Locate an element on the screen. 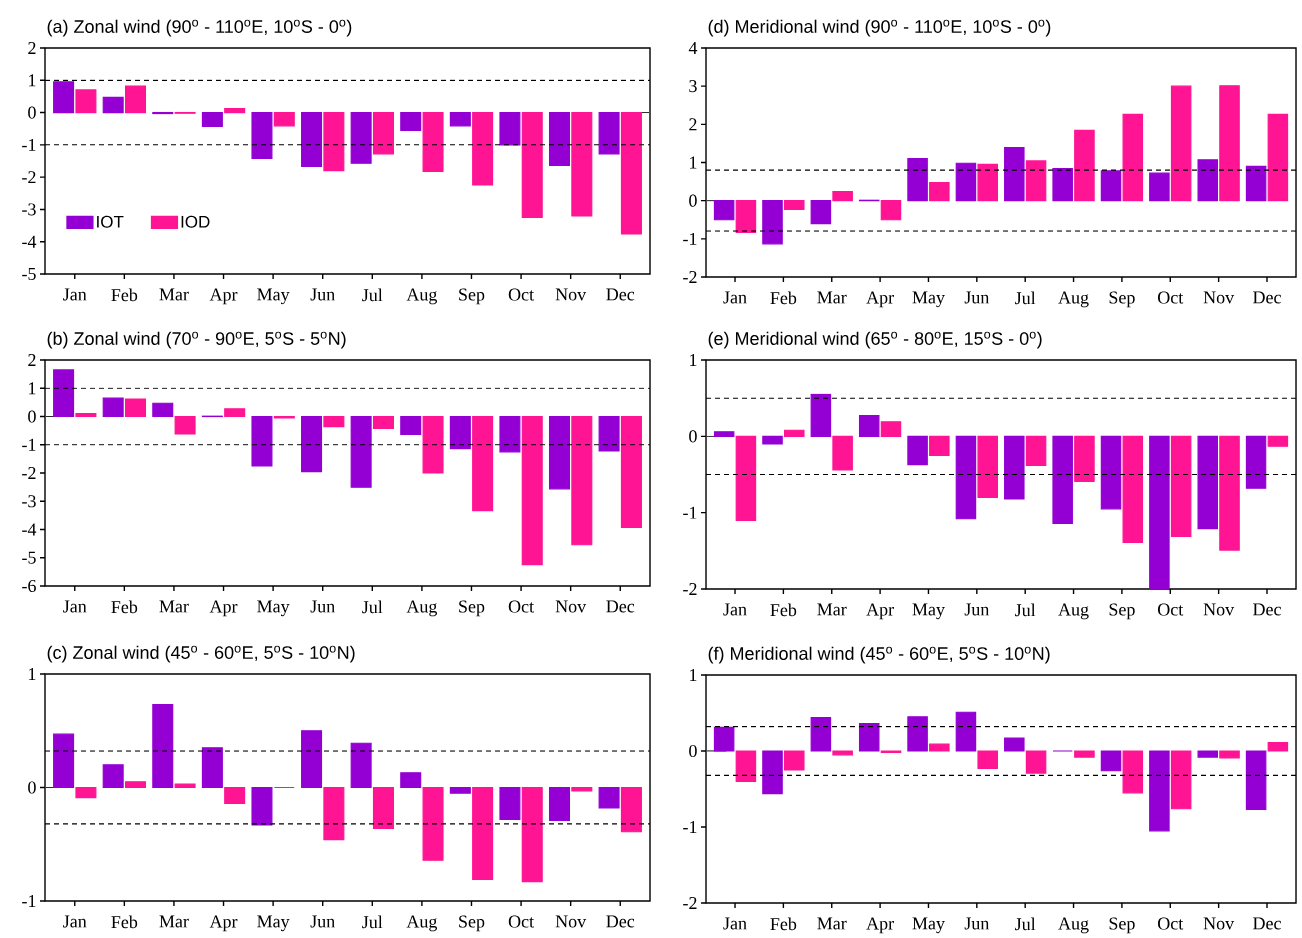  chart-title: (d) Meridional wind (90$^{o}$ - 110$^{o}$E, 10$^{o}$S - 0$^{o}$) is located at coordinates (879, 28).